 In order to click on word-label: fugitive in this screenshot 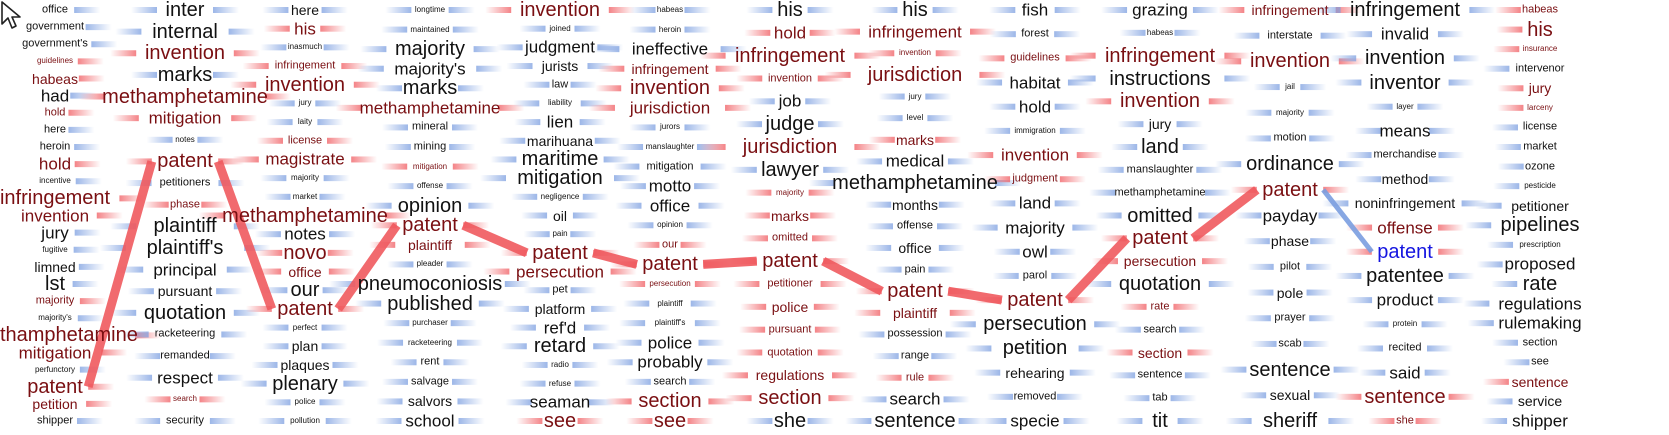, I will do `click(55, 249)`.